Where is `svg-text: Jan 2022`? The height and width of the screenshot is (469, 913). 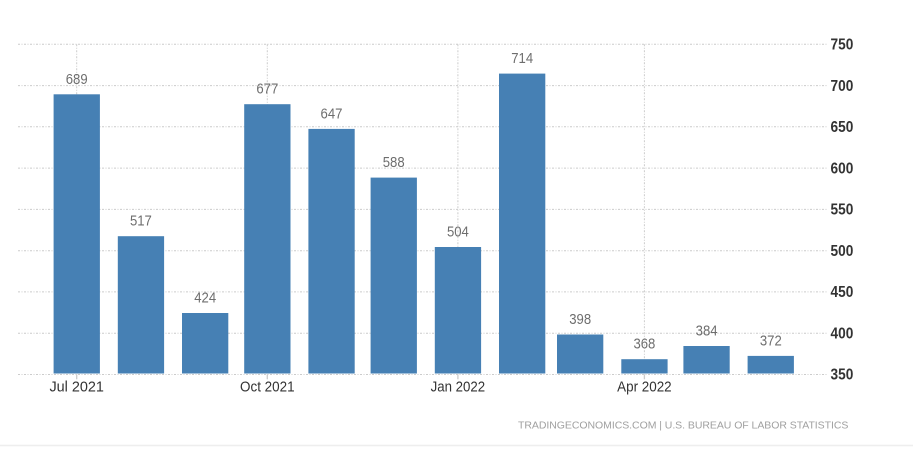
svg-text: Jan 2022 is located at coordinates (458, 387).